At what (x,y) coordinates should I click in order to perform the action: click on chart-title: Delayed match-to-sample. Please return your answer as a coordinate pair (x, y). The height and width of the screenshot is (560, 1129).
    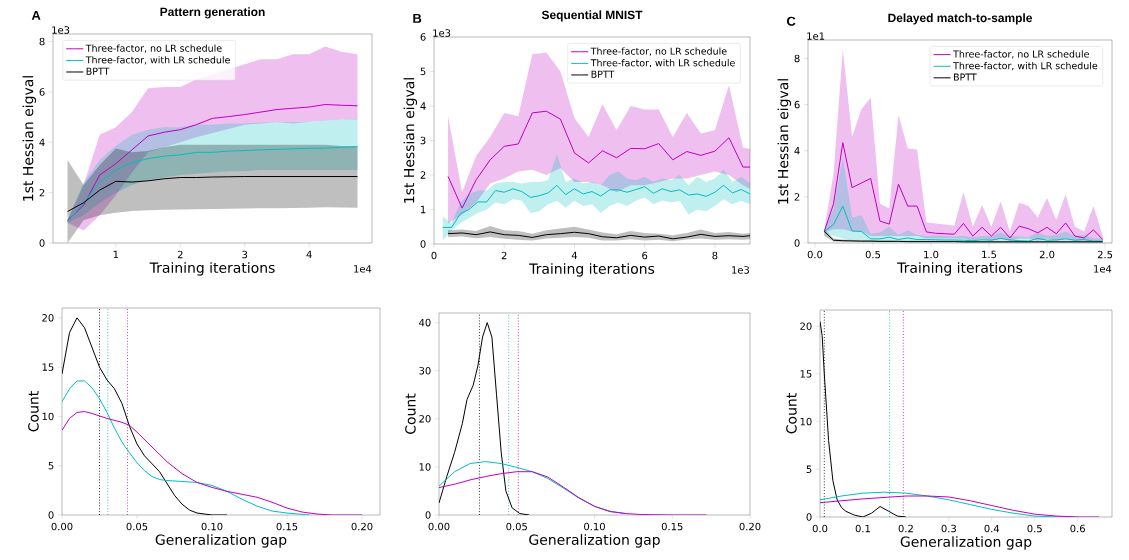
    Looking at the image, I should click on (960, 19).